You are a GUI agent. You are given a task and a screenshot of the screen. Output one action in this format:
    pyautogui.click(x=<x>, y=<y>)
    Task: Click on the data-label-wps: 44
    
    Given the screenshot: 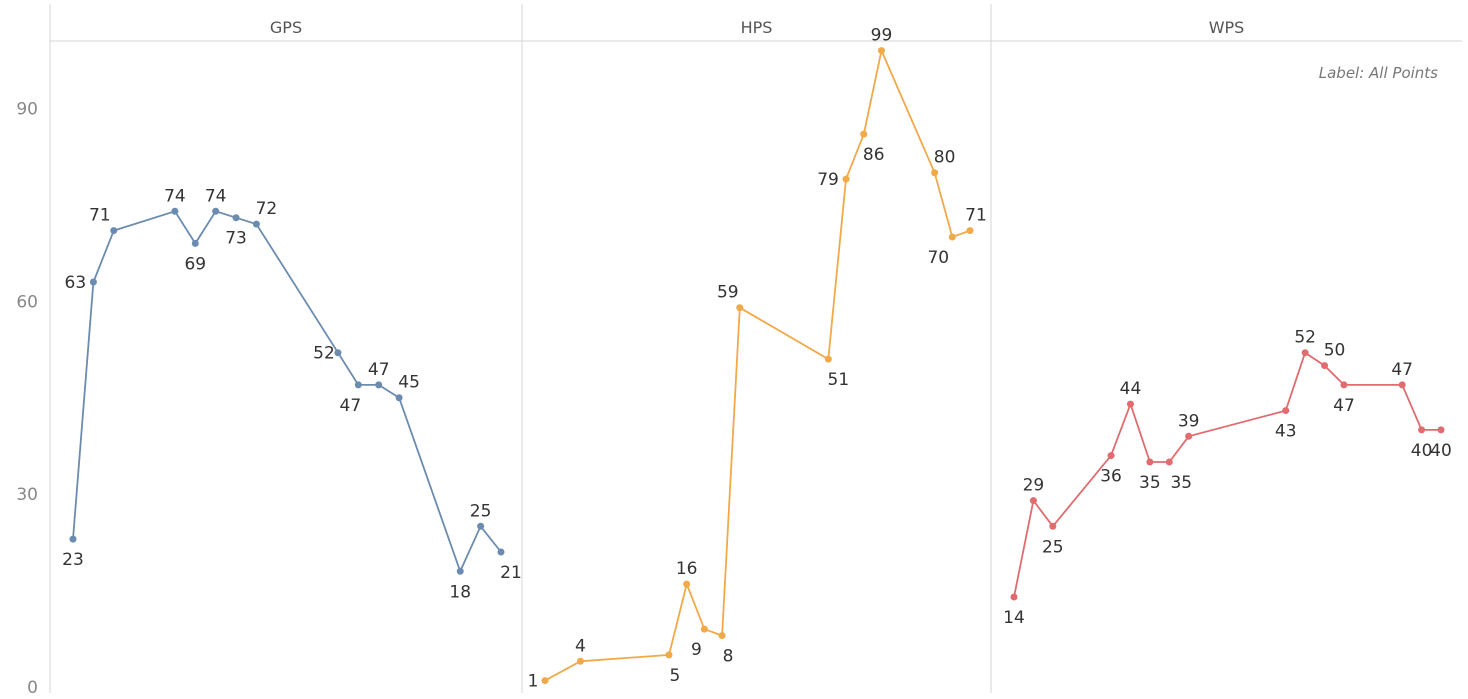 What is the action you would take?
    pyautogui.click(x=1131, y=389)
    